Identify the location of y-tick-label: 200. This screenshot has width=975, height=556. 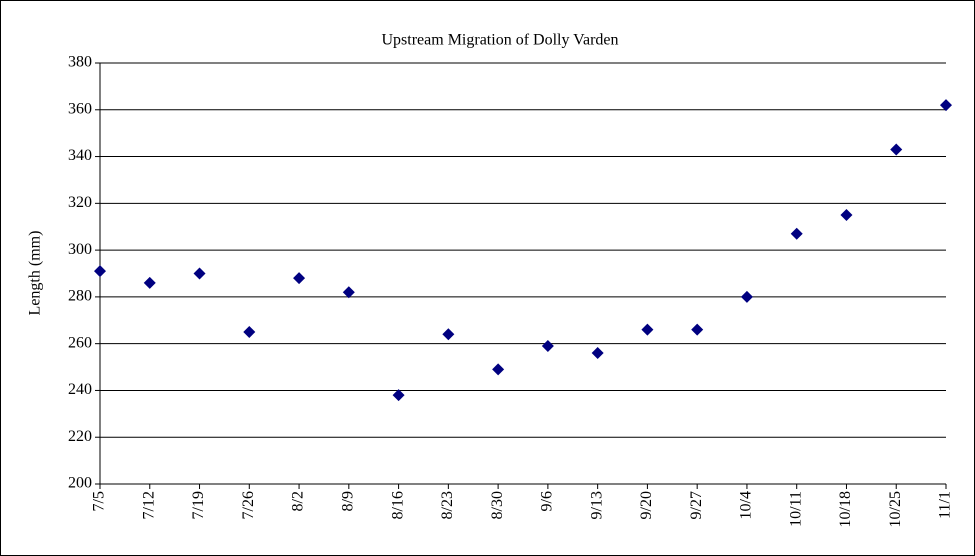
(80, 483).